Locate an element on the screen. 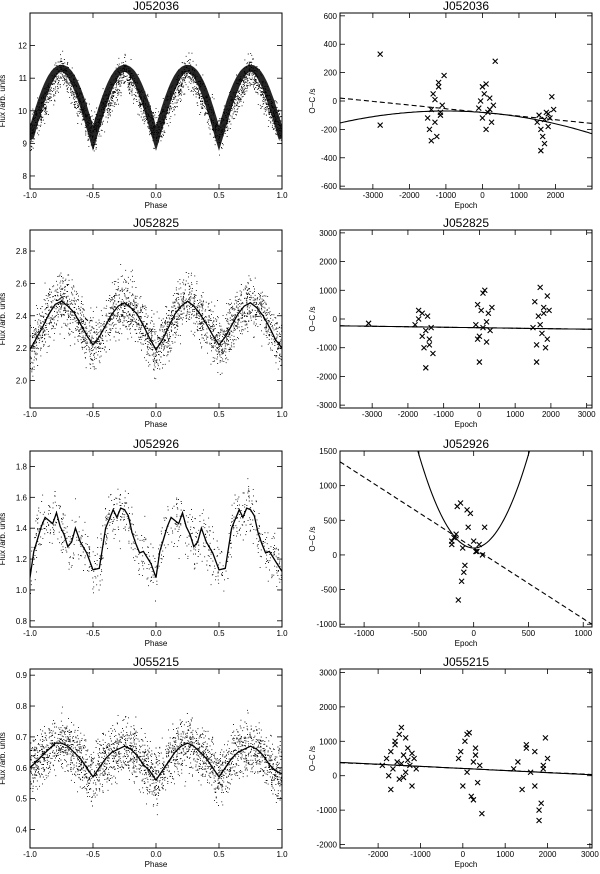  y-tick-label: 0.9 is located at coordinates (22, 675).